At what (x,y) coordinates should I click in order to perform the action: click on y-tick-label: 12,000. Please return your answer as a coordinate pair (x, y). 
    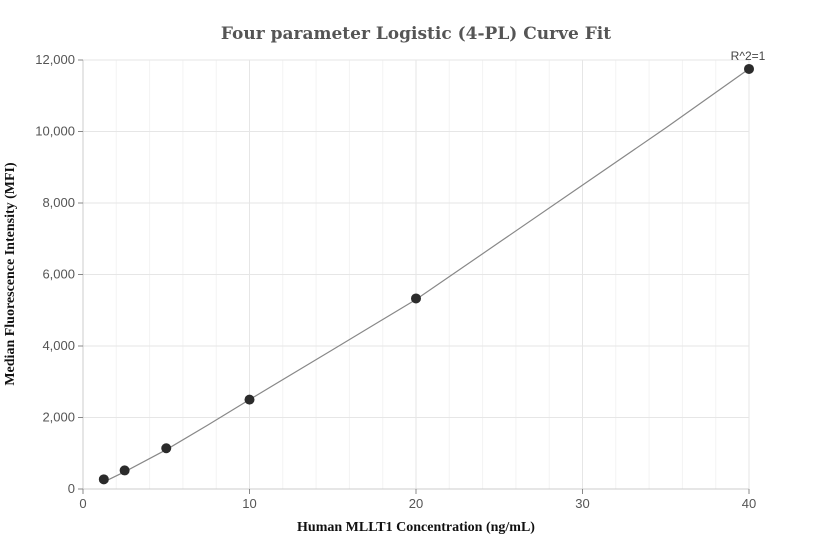
    Looking at the image, I should click on (55, 59).